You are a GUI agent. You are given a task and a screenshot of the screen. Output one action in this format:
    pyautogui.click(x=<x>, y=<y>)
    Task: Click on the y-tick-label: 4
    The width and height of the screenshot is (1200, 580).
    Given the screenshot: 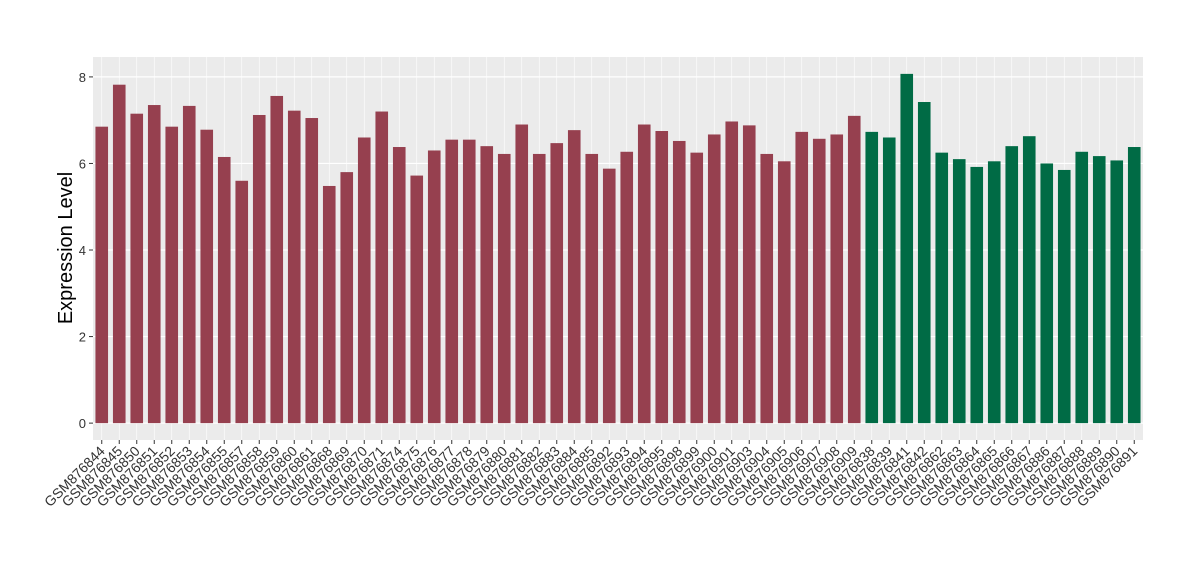 What is the action you would take?
    pyautogui.click(x=82, y=250)
    